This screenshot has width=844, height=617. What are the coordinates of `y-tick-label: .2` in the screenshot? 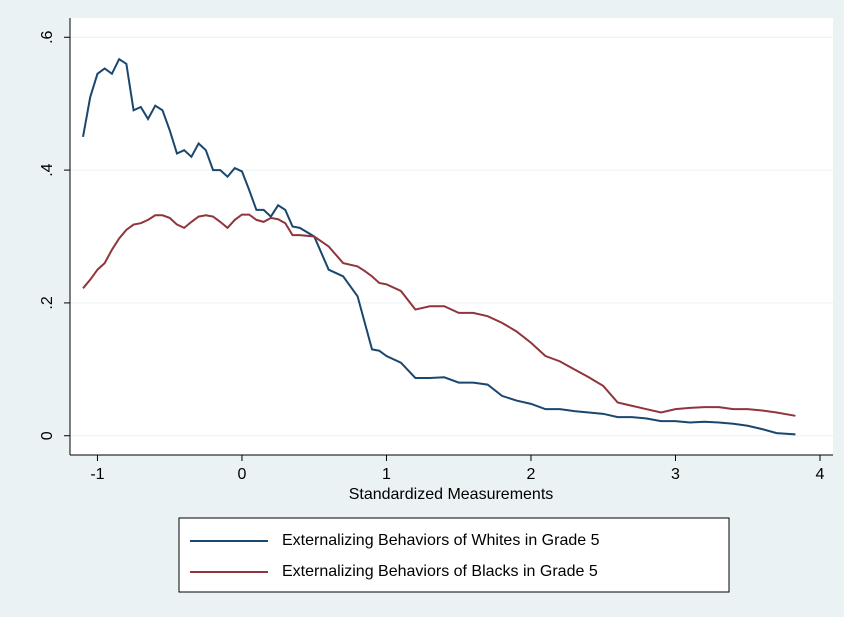 It's located at (47, 302).